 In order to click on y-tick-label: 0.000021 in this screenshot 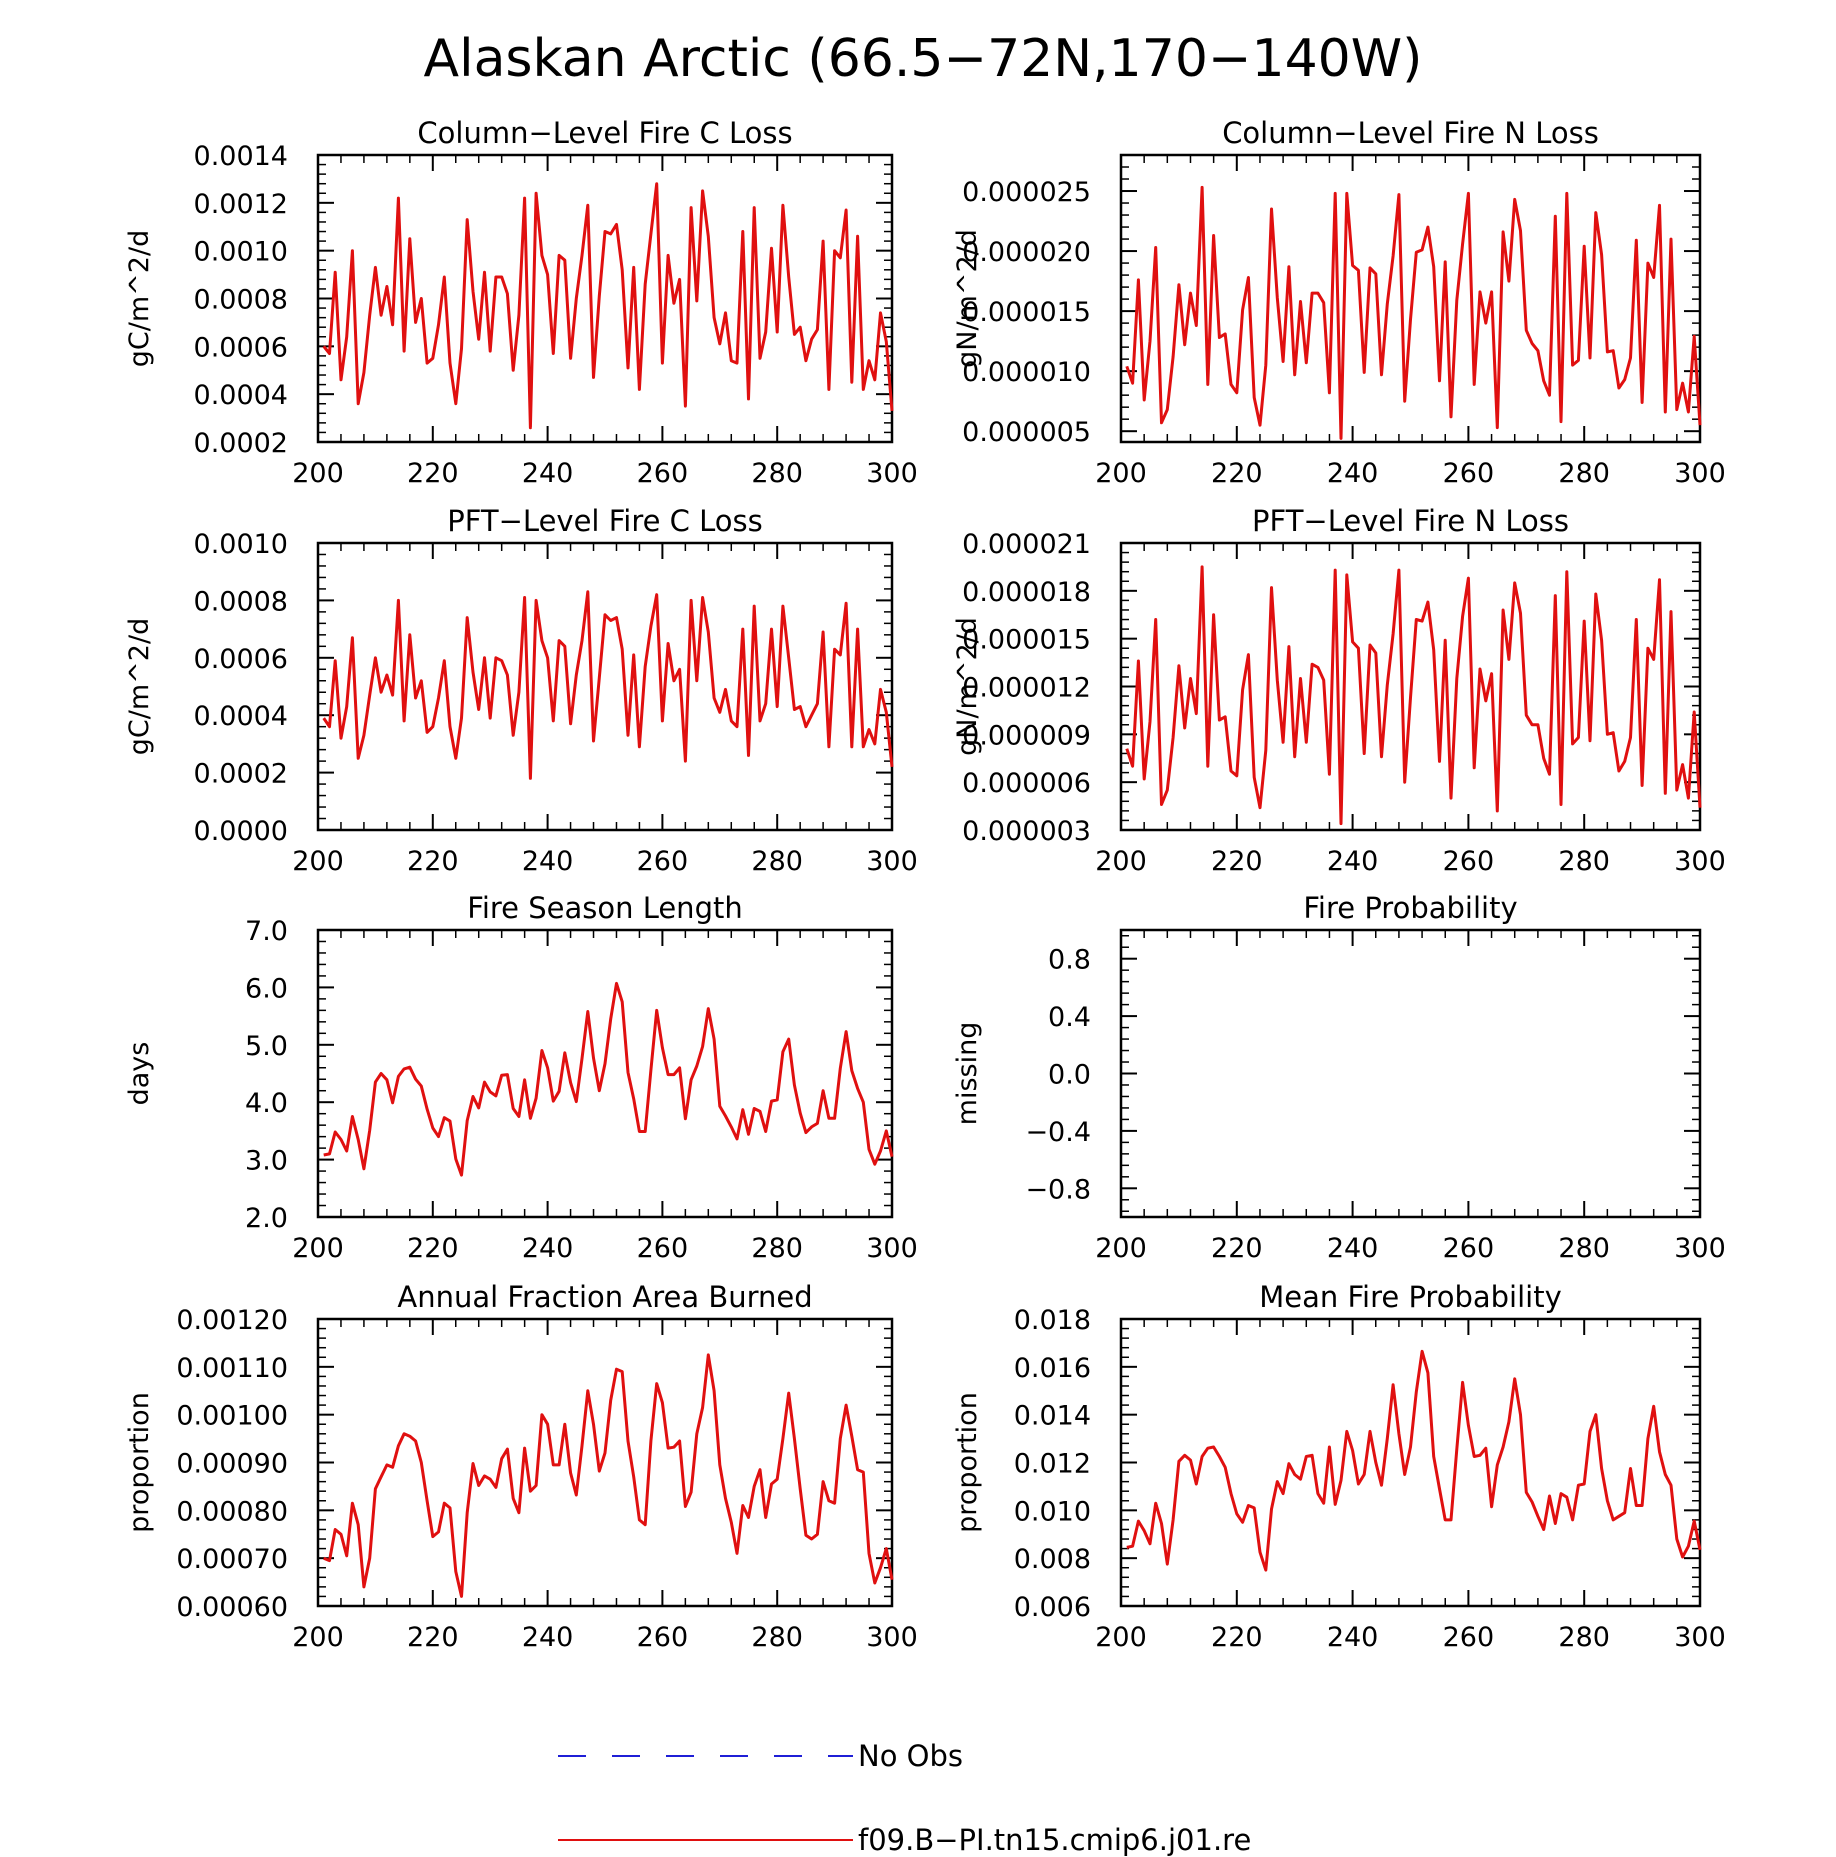, I will do `click(1026, 544)`.